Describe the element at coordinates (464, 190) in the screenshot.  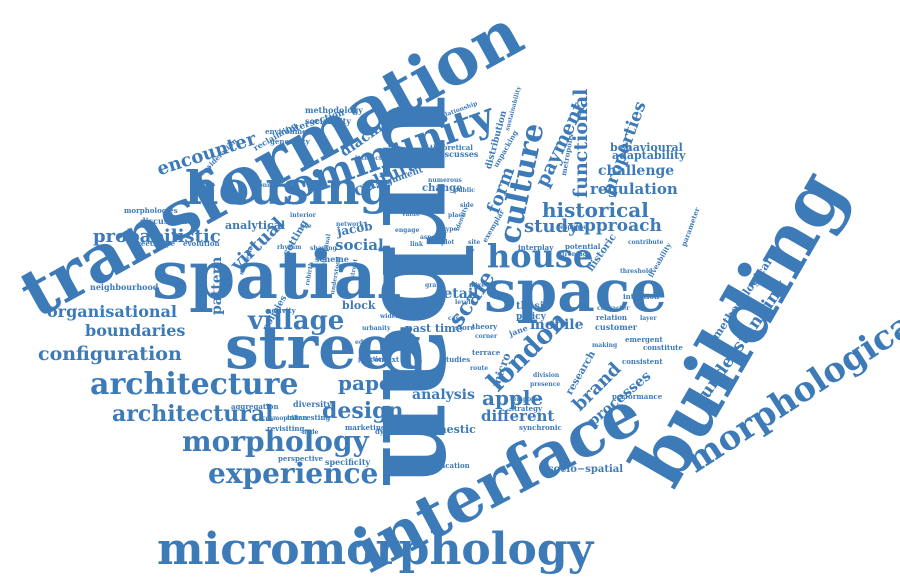
I see `word: public` at that location.